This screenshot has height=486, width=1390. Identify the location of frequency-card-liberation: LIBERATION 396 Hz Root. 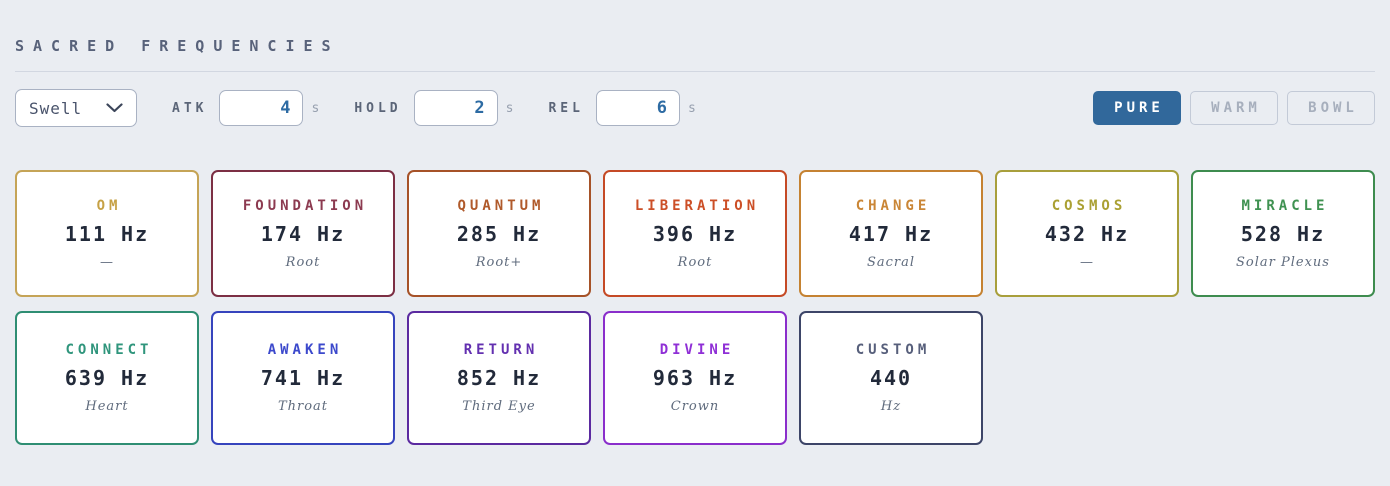
(695, 233).